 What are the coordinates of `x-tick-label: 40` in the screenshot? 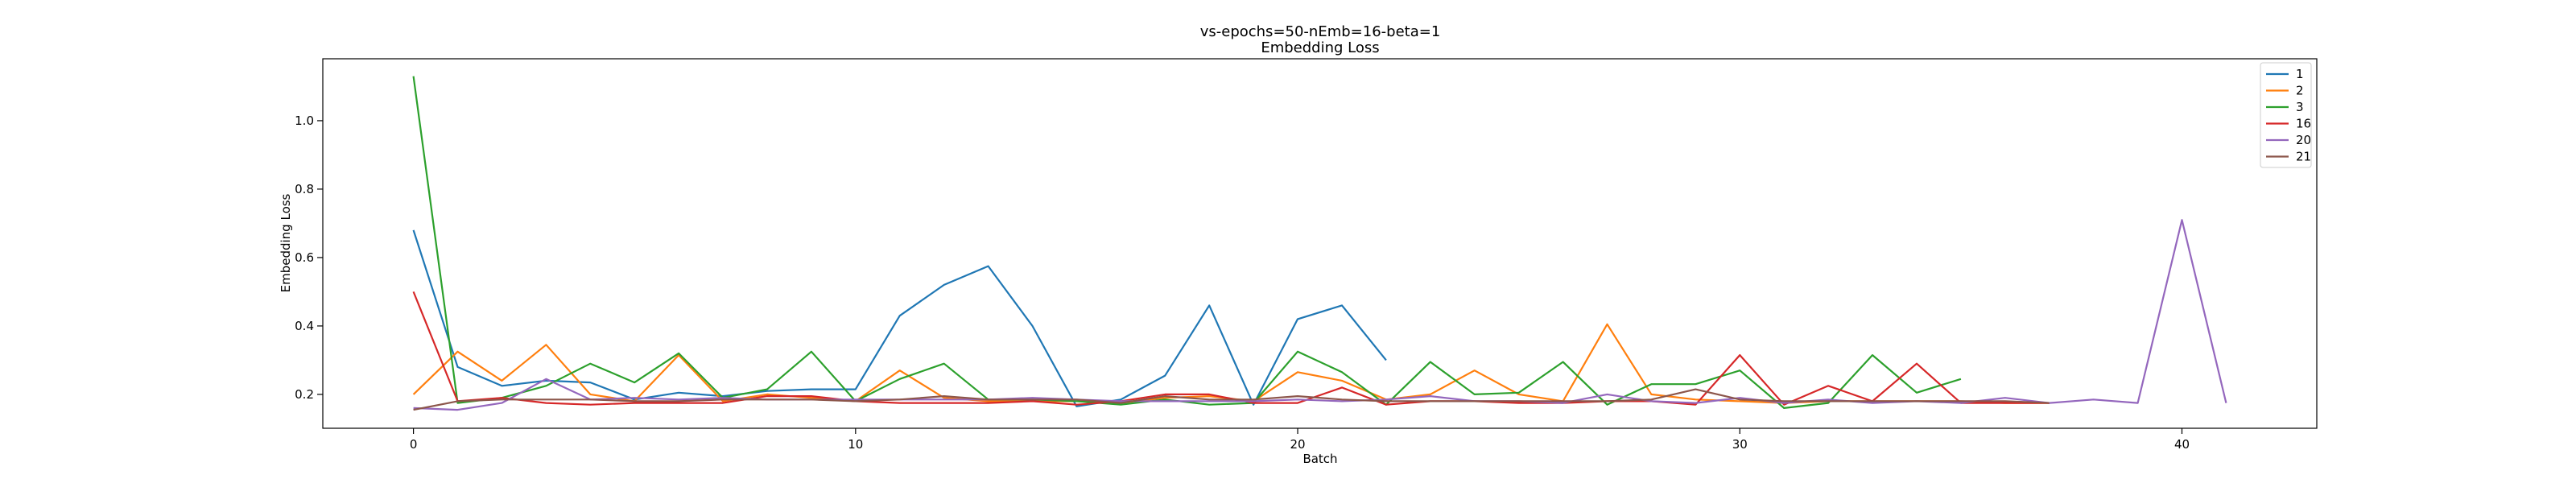 It's located at (2182, 444).